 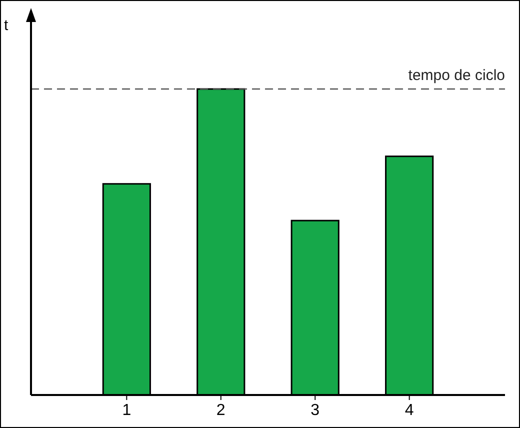 I want to click on x-tick-label: 2, so click(x=221, y=410).